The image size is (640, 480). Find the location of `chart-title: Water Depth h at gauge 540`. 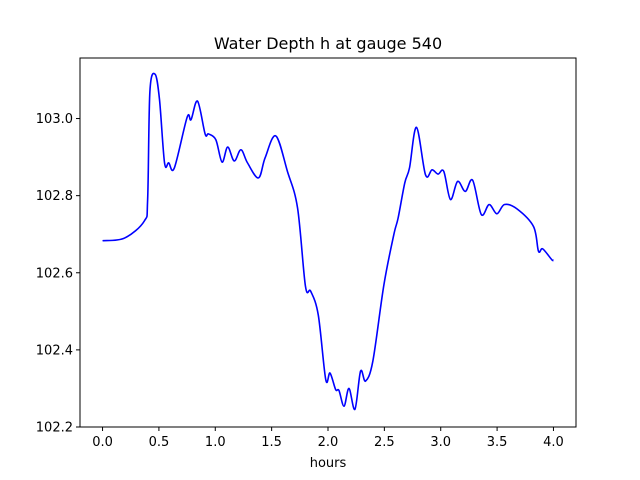

chart-title: Water Depth h at gauge 540 is located at coordinates (328, 43).